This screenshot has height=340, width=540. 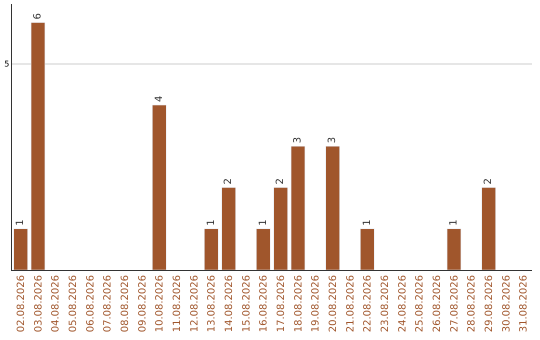 I want to click on data-label: 6, so click(x=38, y=16).